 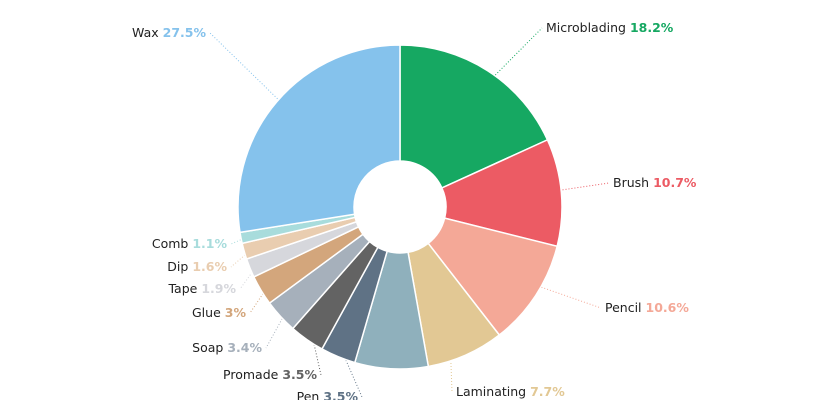 What do you see at coordinates (586, 27) in the screenshot?
I see `category-name: Microblading` at bounding box center [586, 27].